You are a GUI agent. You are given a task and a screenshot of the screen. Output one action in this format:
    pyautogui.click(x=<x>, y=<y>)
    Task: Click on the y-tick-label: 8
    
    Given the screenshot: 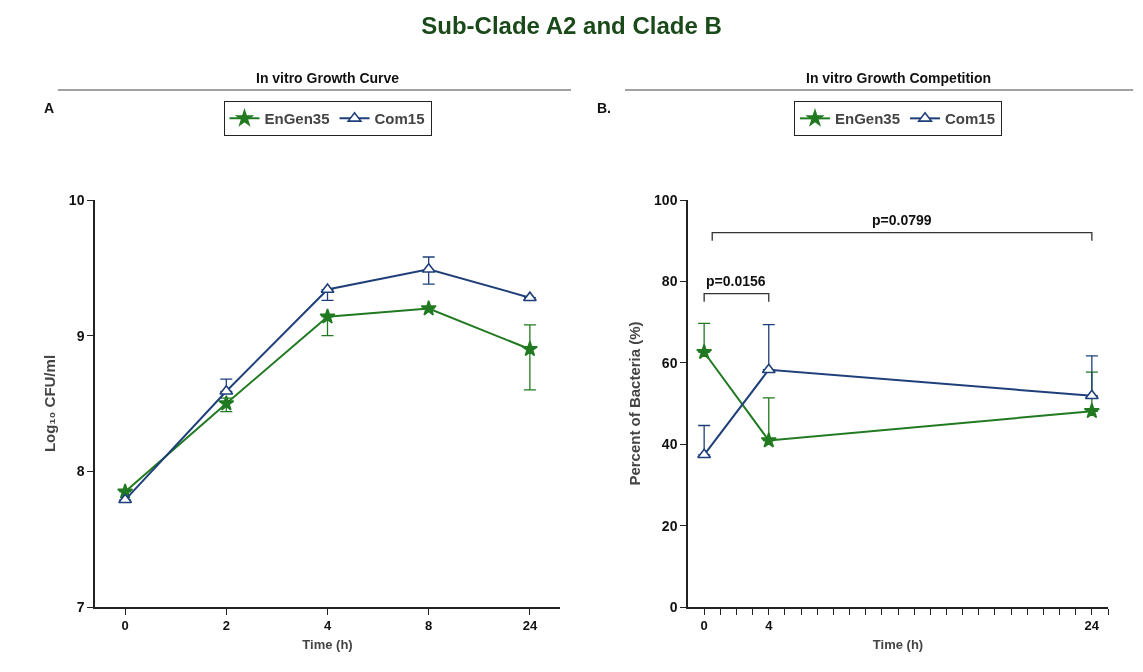 What is the action you would take?
    pyautogui.click(x=80, y=471)
    